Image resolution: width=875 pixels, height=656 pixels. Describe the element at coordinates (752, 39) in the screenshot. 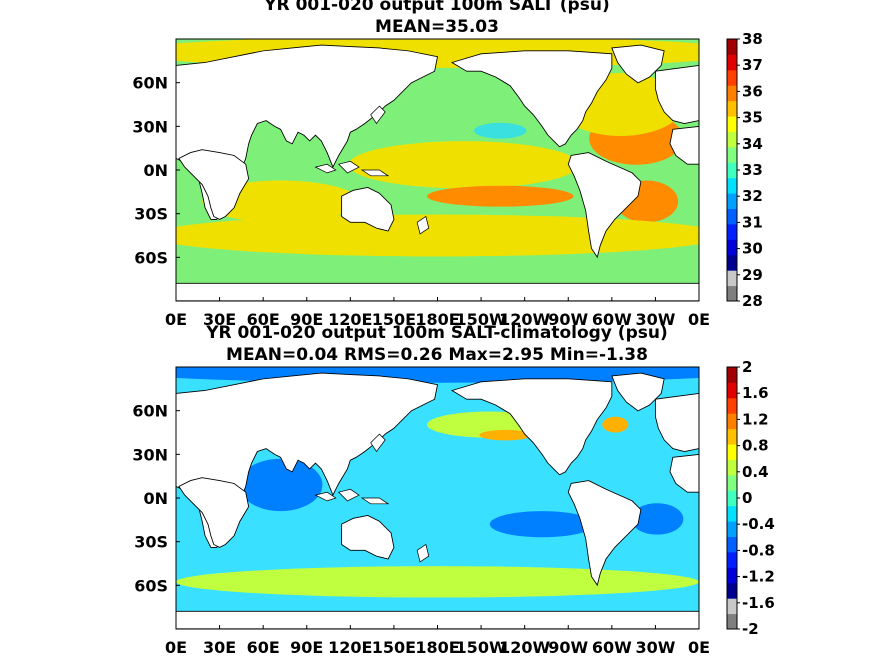

I see `colorbar-tick-label: 38` at that location.